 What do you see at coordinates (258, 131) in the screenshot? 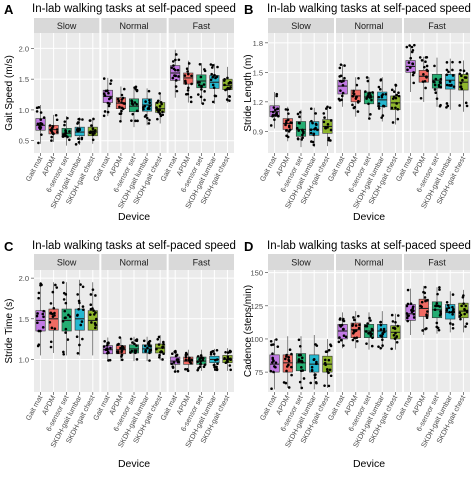
I see `y-tick-label: 0.9` at bounding box center [258, 131].